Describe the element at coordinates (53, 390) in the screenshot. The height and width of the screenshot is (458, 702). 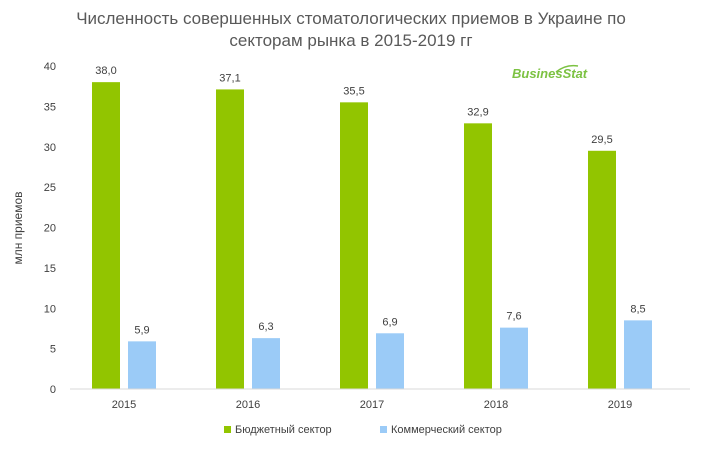
I see `y-tick-label: 0` at that location.